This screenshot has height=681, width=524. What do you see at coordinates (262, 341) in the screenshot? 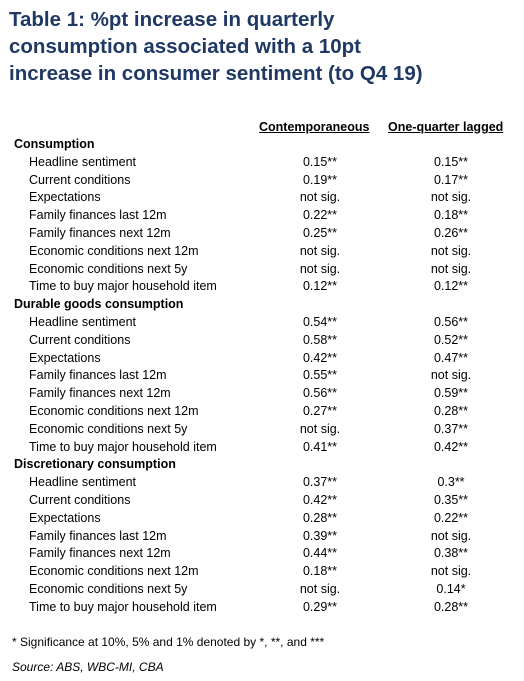
I see `table-row: Current conditions 0.58** 0.52**` at bounding box center [262, 341].